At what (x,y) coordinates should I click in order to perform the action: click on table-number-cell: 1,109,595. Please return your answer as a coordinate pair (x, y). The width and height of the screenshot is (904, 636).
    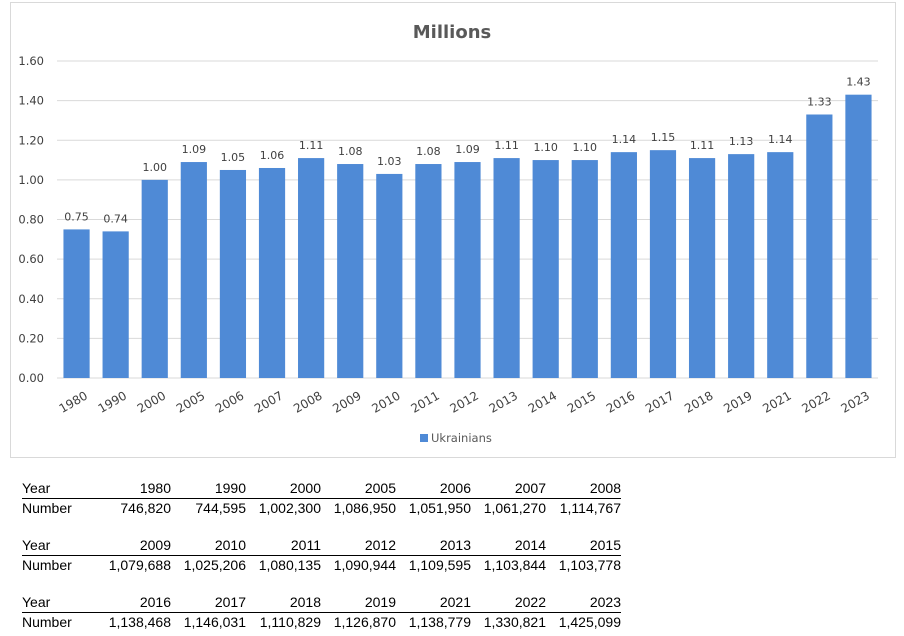
    Looking at the image, I should click on (439, 565).